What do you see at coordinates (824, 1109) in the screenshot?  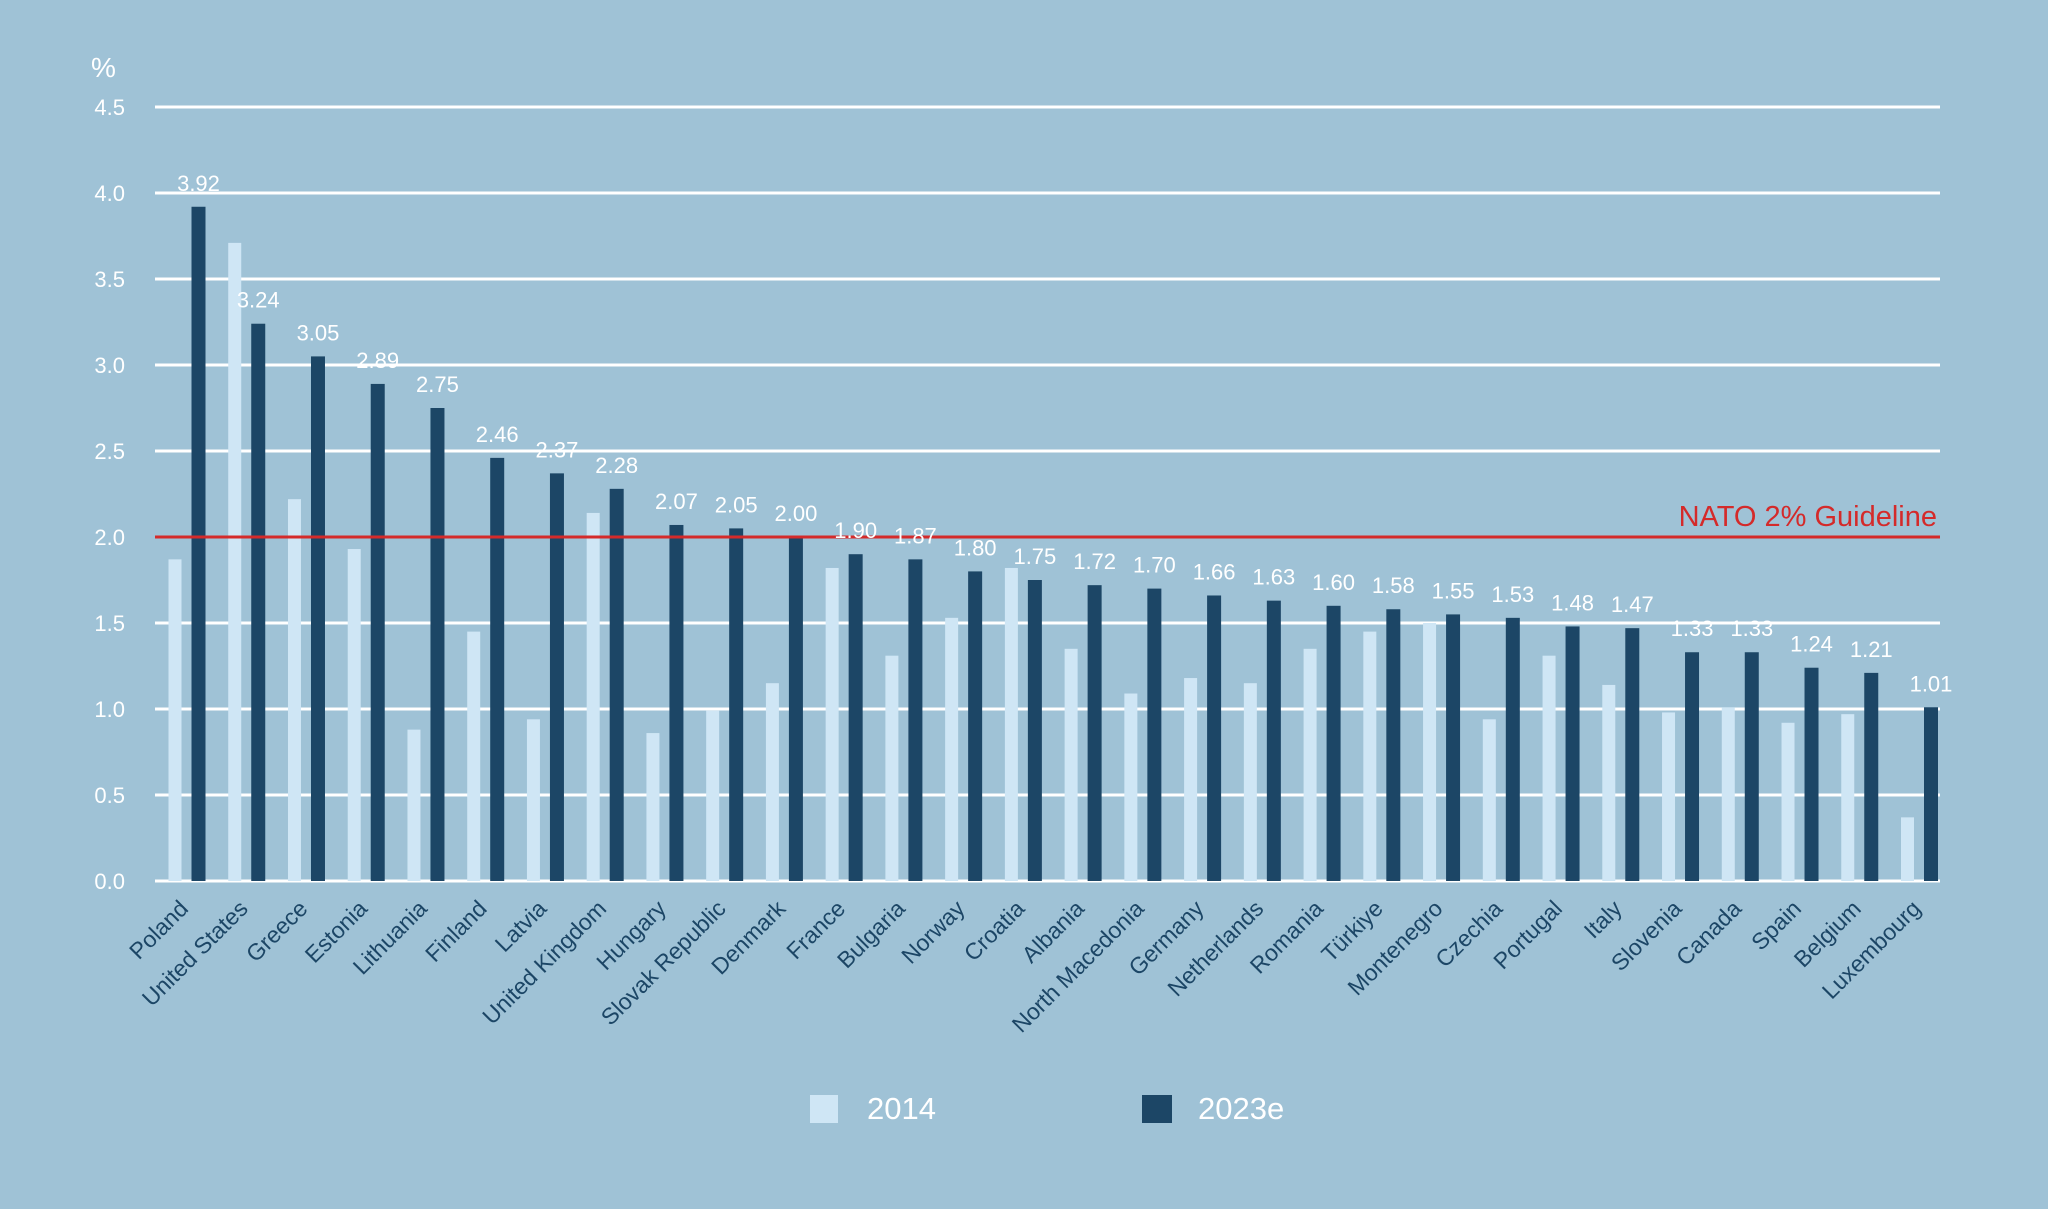 I see `legend-swatch-2014` at bounding box center [824, 1109].